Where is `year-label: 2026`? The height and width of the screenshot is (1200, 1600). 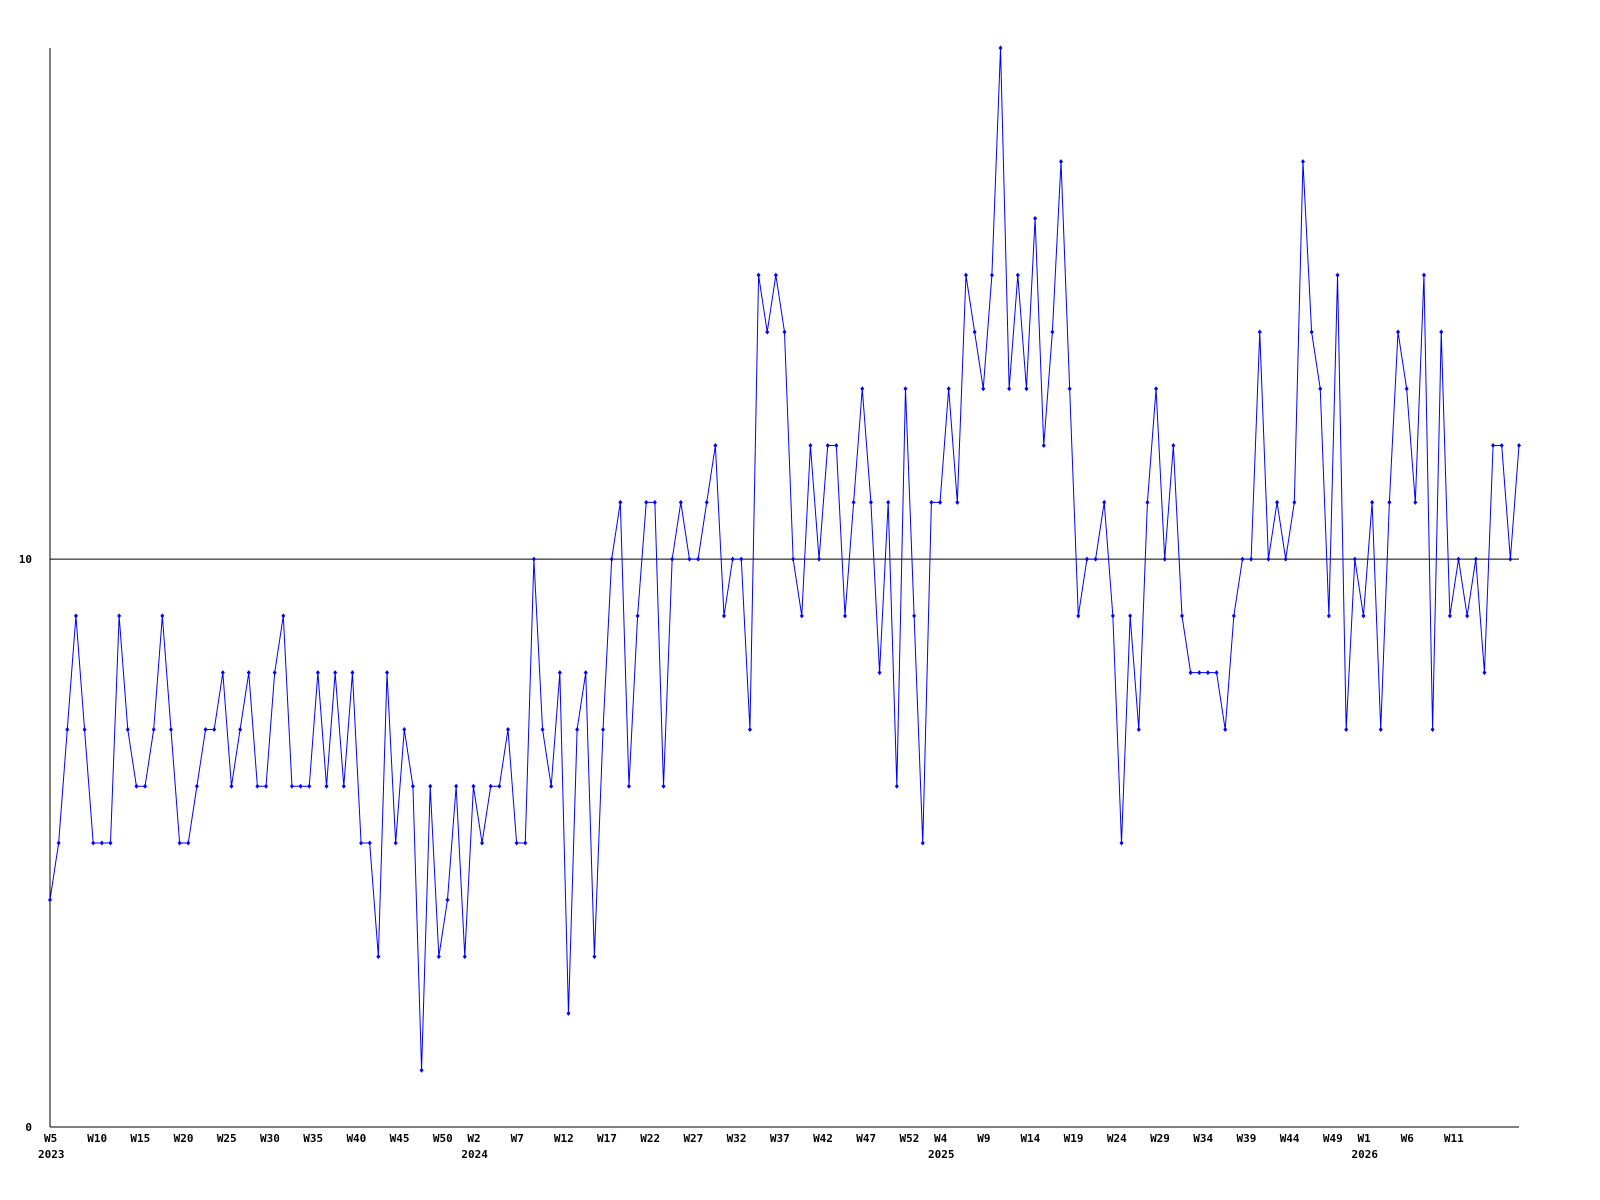 year-label: 2026 is located at coordinates (1364, 1154).